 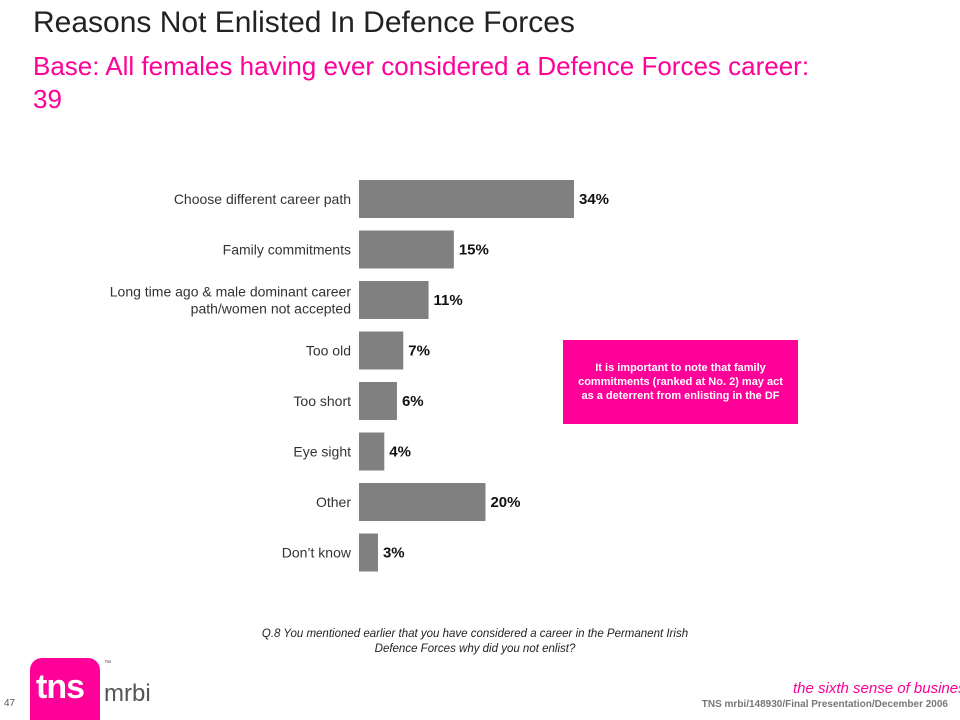 What do you see at coordinates (322, 452) in the screenshot?
I see `category-label: Eye sight` at bounding box center [322, 452].